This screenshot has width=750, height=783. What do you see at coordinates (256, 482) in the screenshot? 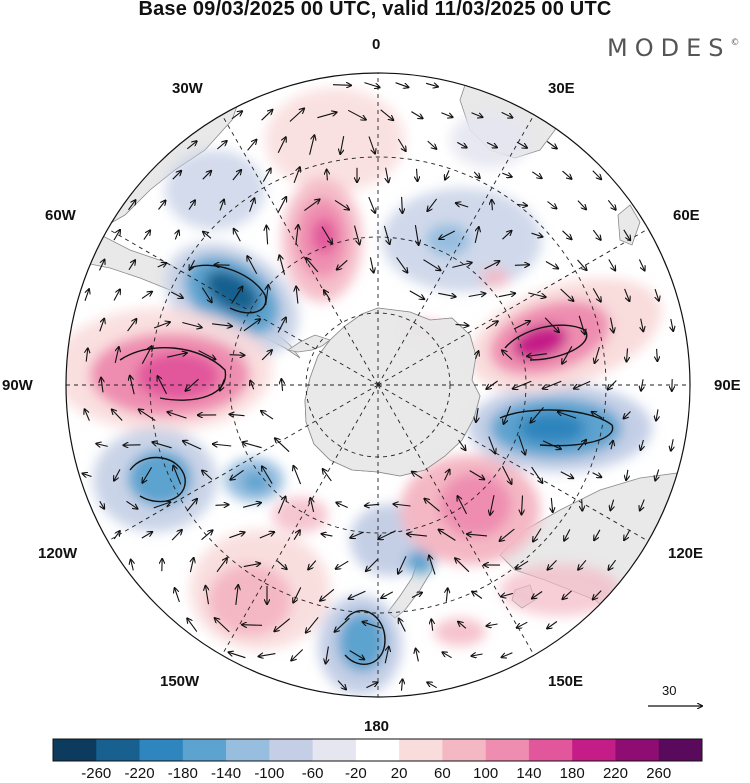
I see `anomaly-neg-3-core` at bounding box center [256, 482].